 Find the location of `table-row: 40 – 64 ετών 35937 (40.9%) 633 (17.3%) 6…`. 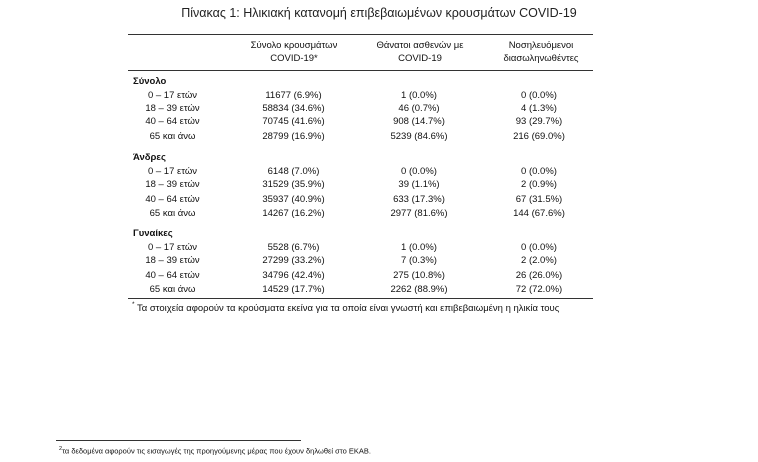

table-row: 40 – 64 ετών 35937 (40.9%) 633 (17.3%) 6… is located at coordinates (379, 199).